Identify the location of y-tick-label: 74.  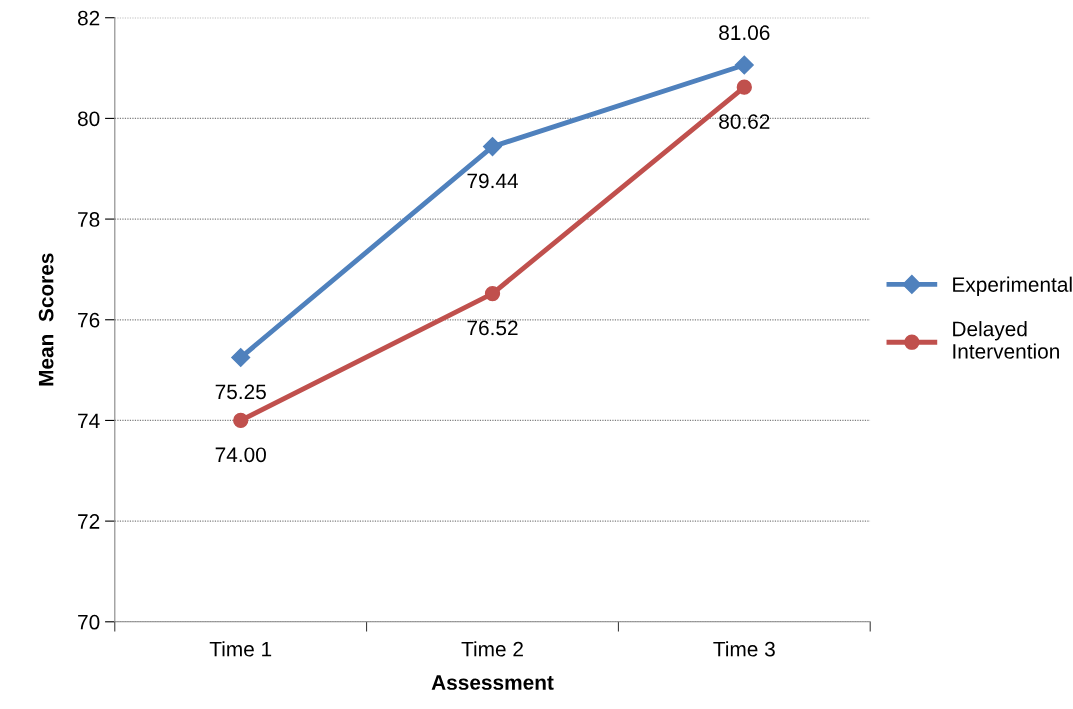
(89, 420).